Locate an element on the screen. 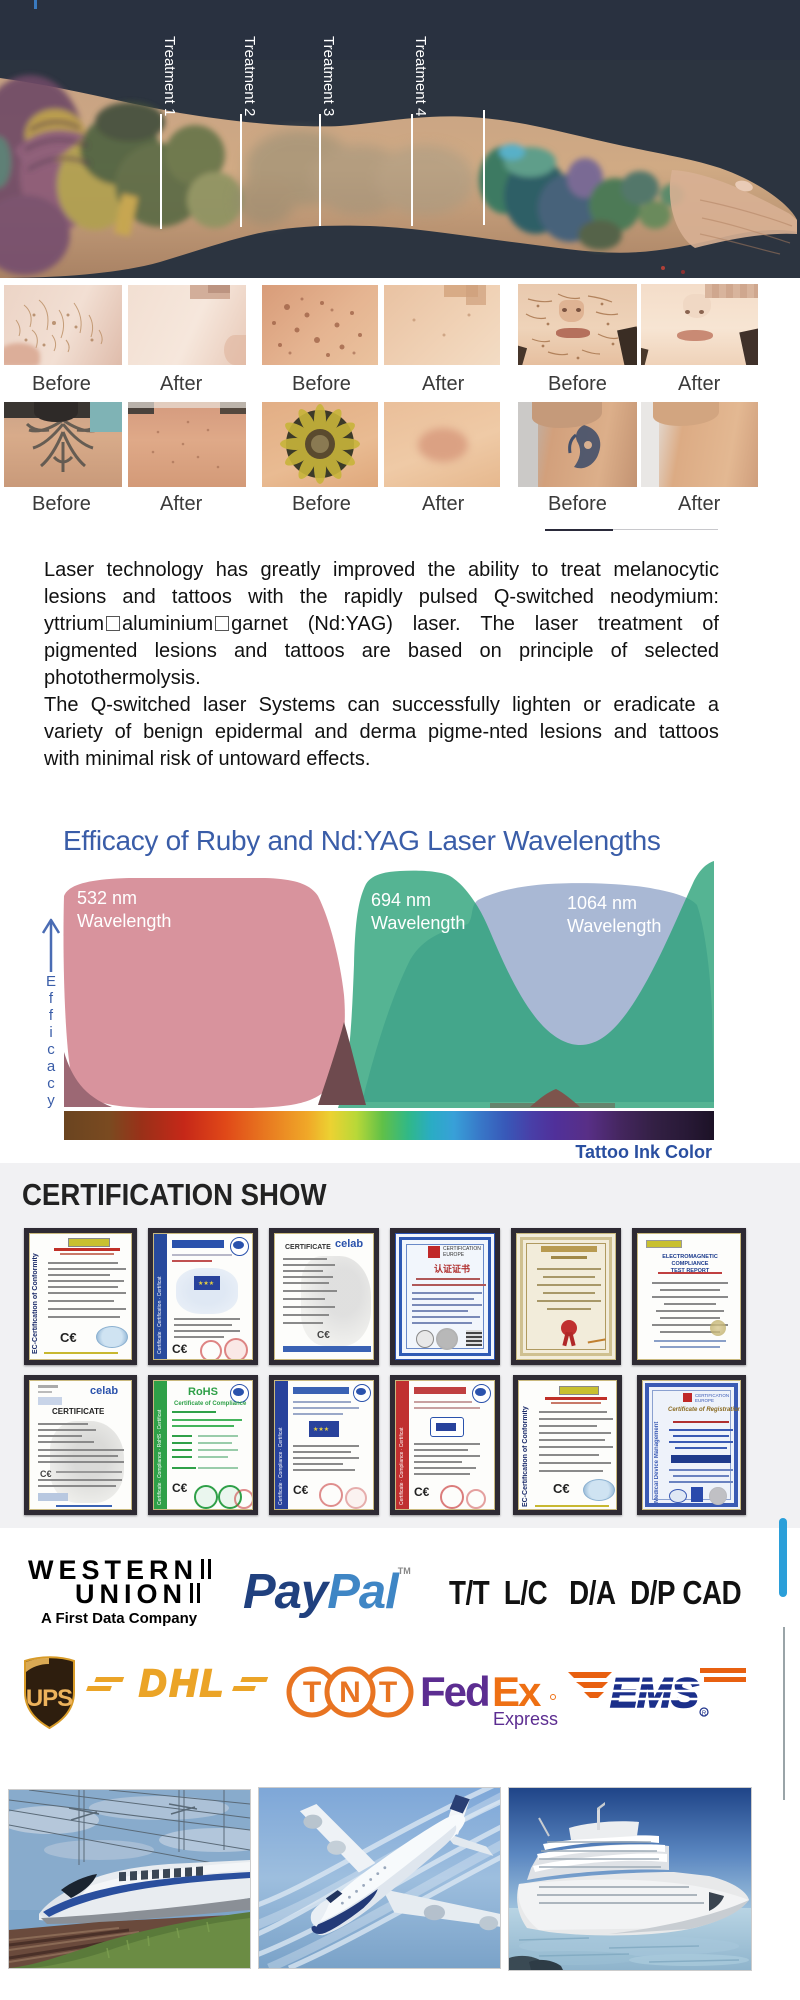 The height and width of the screenshot is (2000, 800). svg-text: EMS is located at coordinates (654, 1692).